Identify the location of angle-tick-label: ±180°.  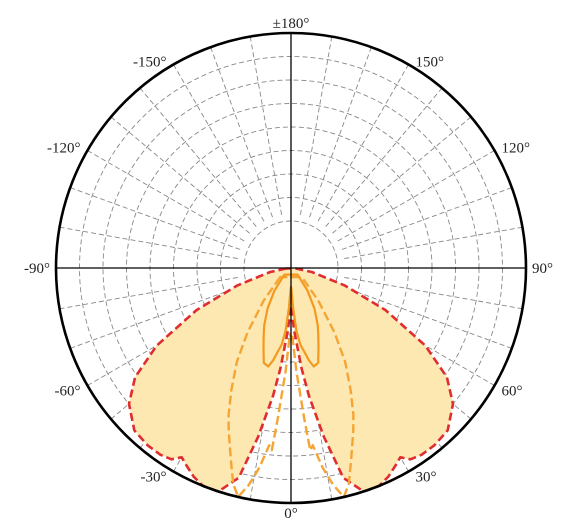
(291, 24).